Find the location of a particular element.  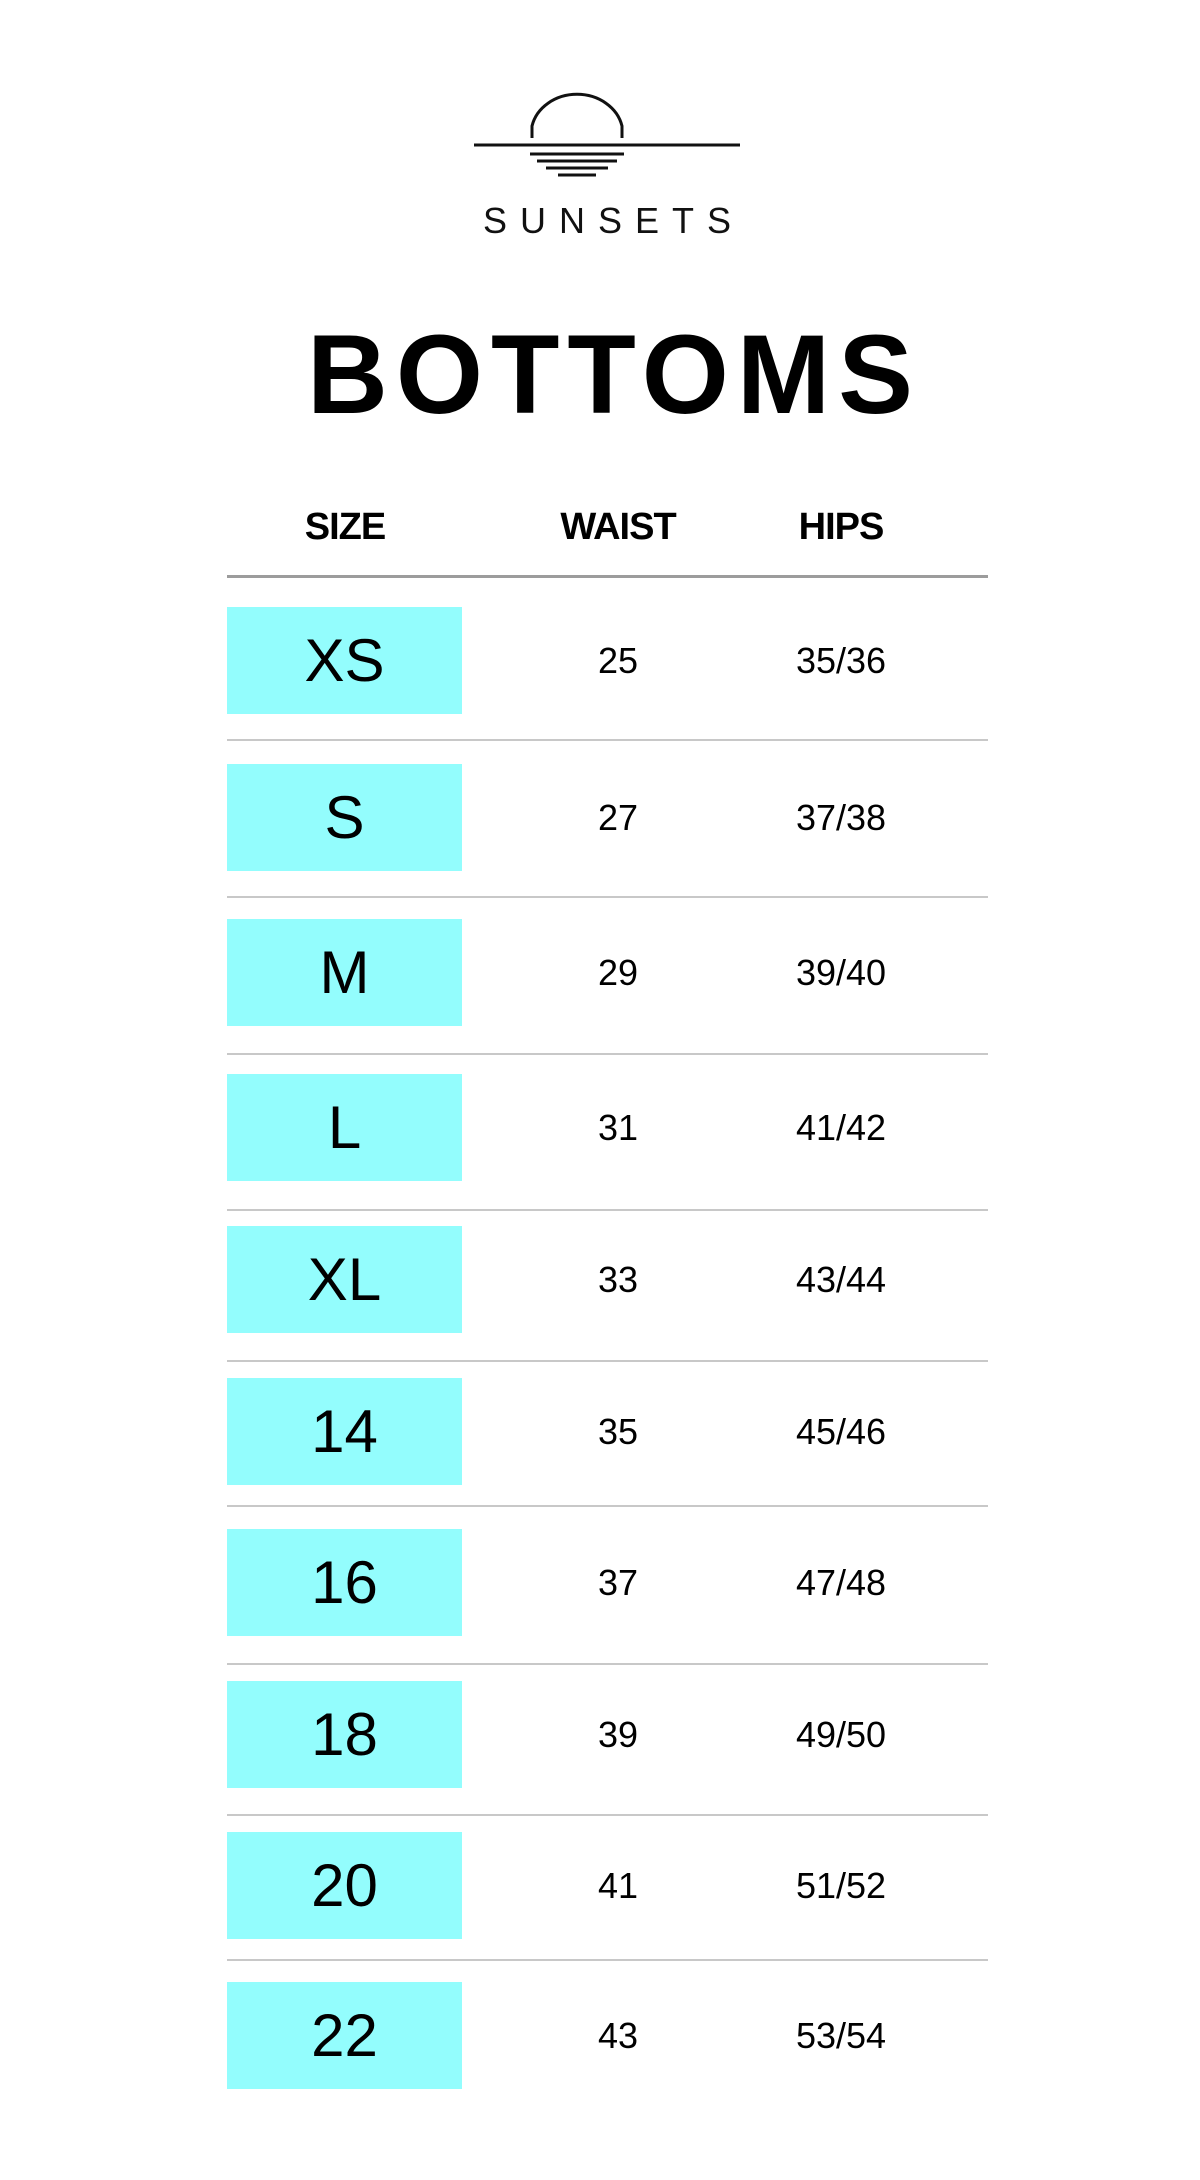

header-size: SIZE is located at coordinates (345, 527).